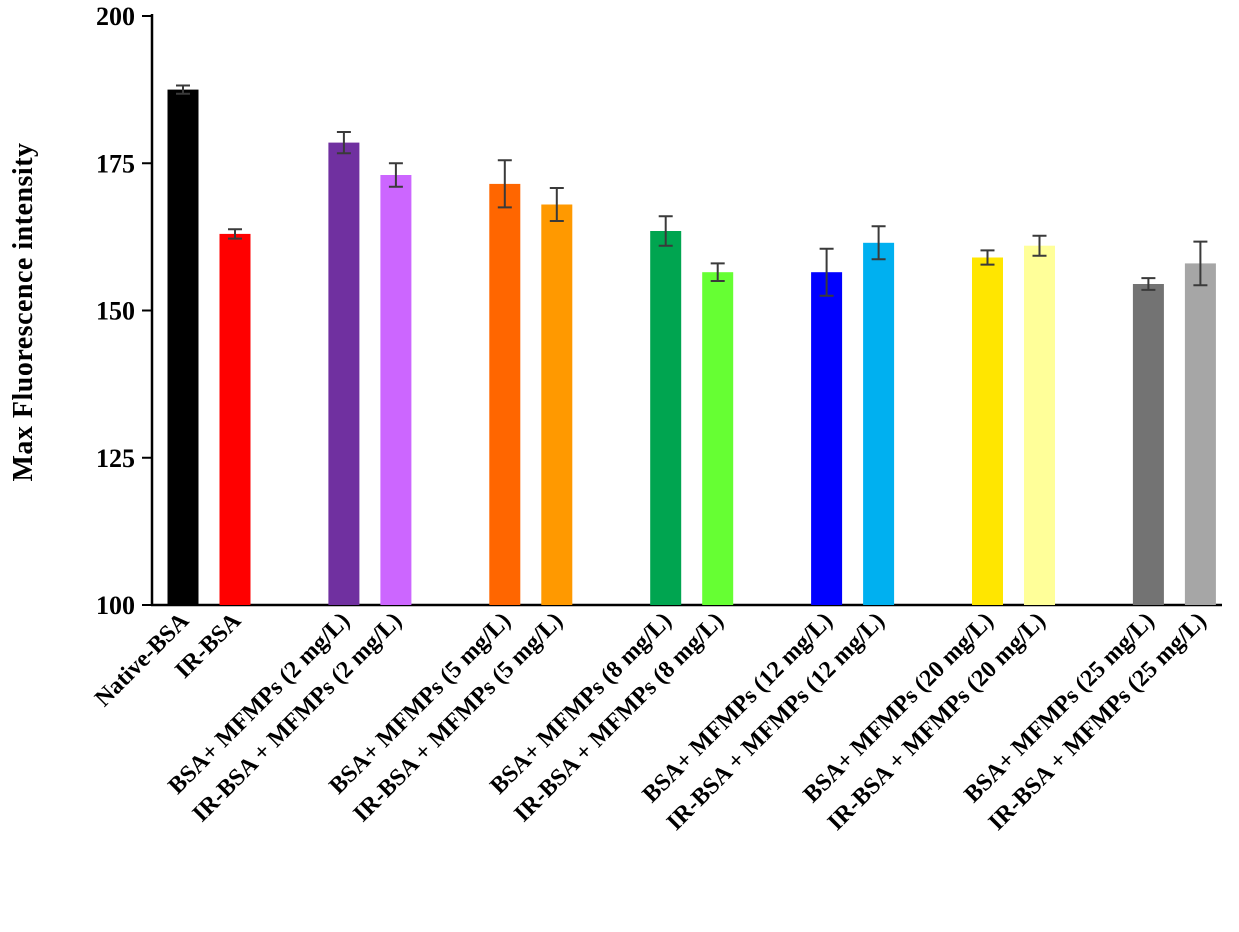 This screenshot has height=932, width=1239. Describe the element at coordinates (115, 605) in the screenshot. I see `y-tick-label: 100` at that location.